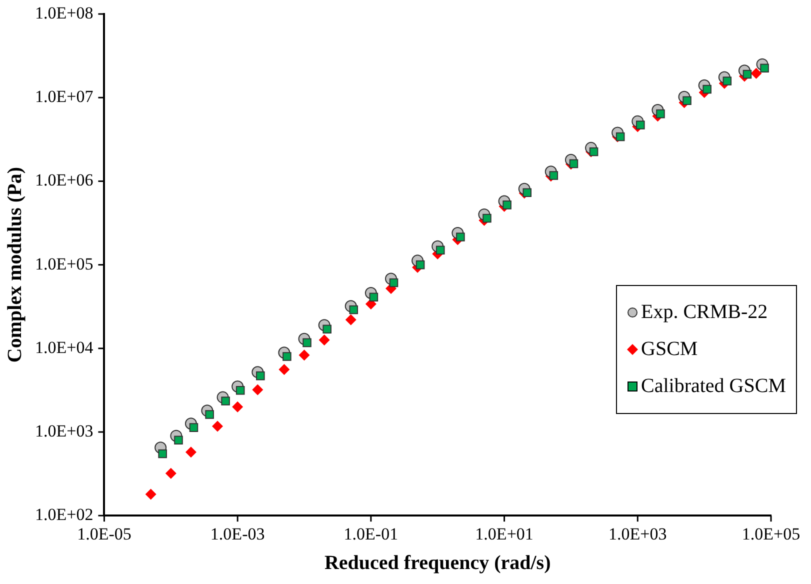 This screenshot has width=811, height=584. Describe the element at coordinates (64, 264) in the screenshot. I see `y-tick-label: 1.0E+05` at that location.